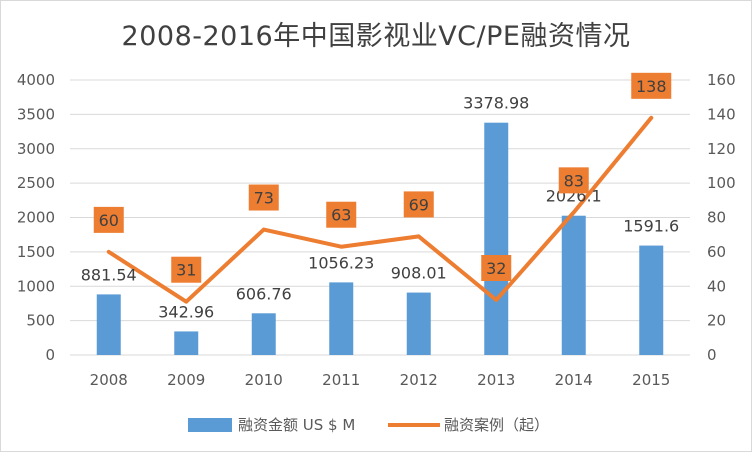 The height and width of the screenshot is (452, 752). What do you see at coordinates (721, 149) in the screenshot?
I see `right-axis-tick: 120` at bounding box center [721, 149].